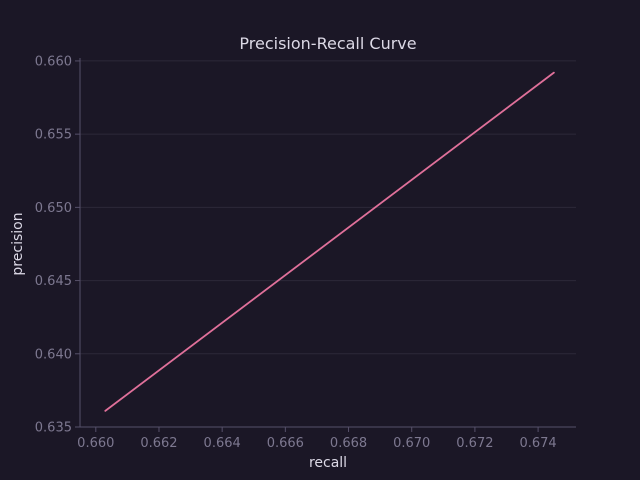 This screenshot has height=480, width=640. Describe the element at coordinates (158, 443) in the screenshot. I see `x-tick-label: 0.662` at that location.